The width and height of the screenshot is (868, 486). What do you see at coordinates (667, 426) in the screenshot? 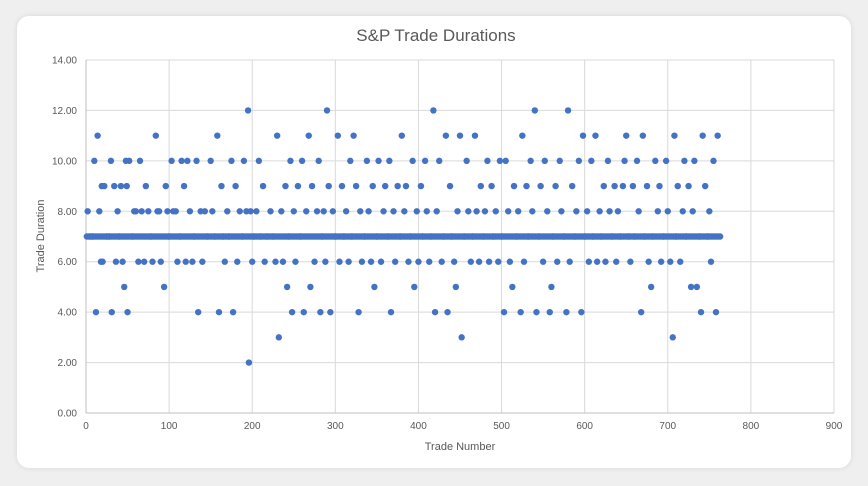
I see `x-tick-label: 700` at bounding box center [667, 426].